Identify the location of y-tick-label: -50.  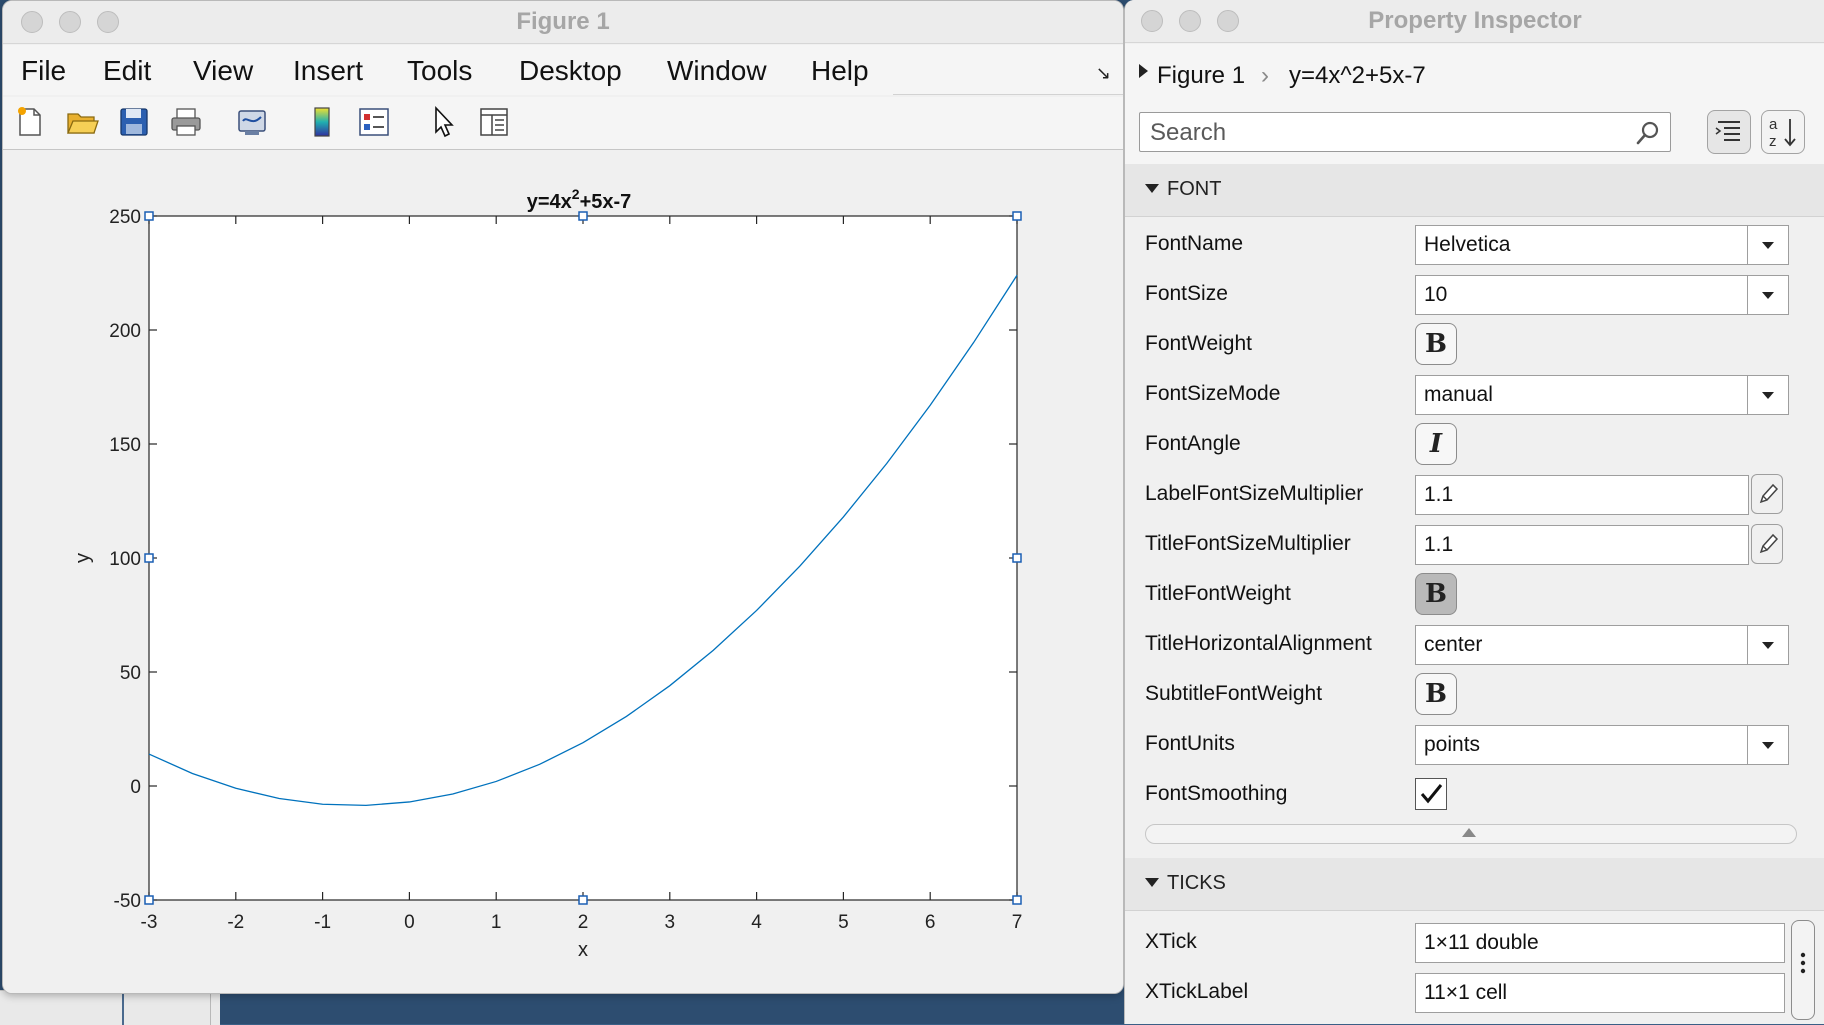
(127, 901).